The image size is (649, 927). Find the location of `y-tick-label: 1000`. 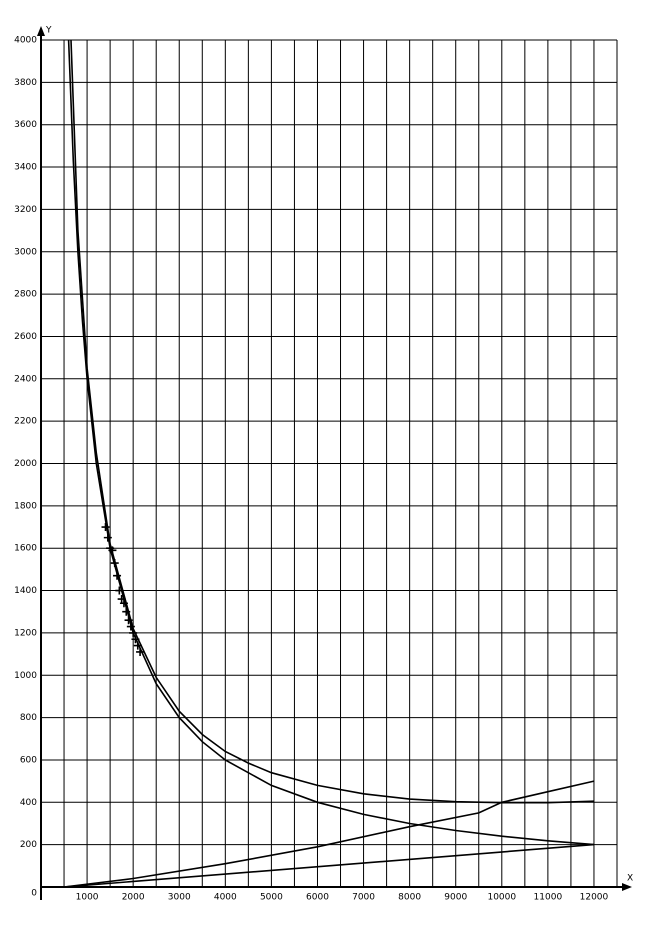

y-tick-label: 1000 is located at coordinates (25, 676).